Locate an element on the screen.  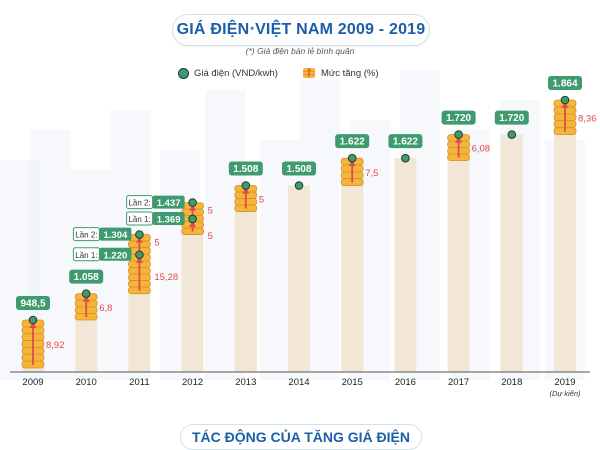
increase-label: 6,08 is located at coordinates (481, 149).